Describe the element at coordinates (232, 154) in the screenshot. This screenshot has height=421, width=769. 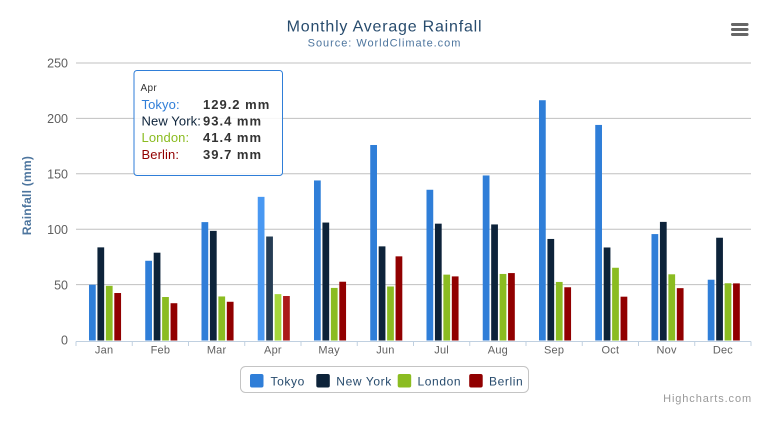
I see `svg-text: 39.7 mm` at that location.